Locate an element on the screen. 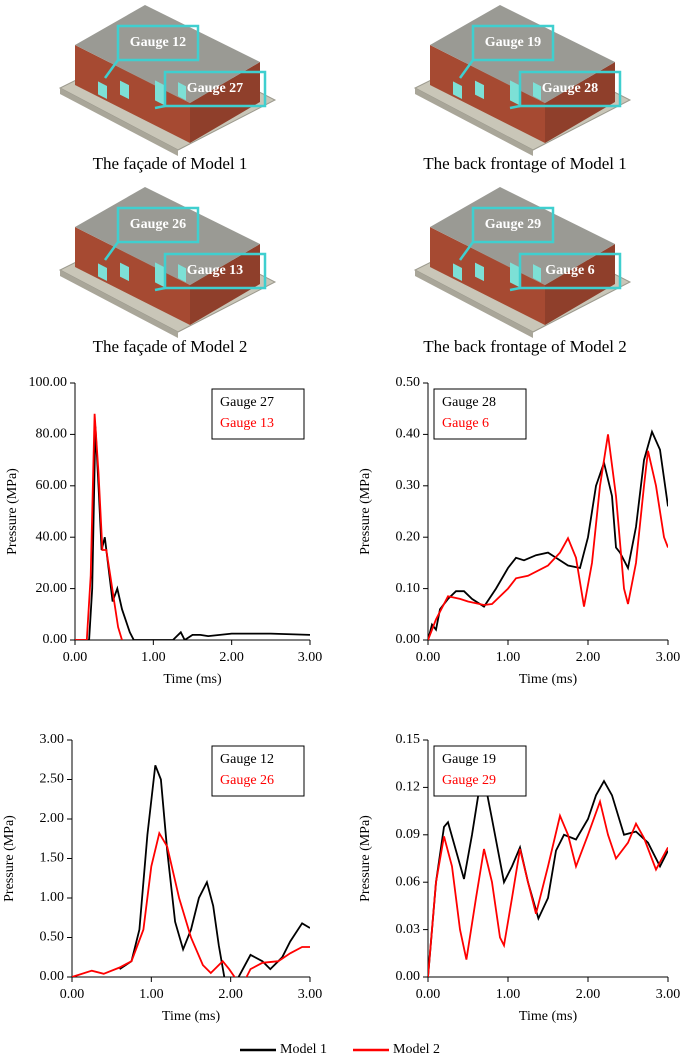 The image size is (685, 1063). caption: The back frontage of Model 2 is located at coordinates (524, 346).